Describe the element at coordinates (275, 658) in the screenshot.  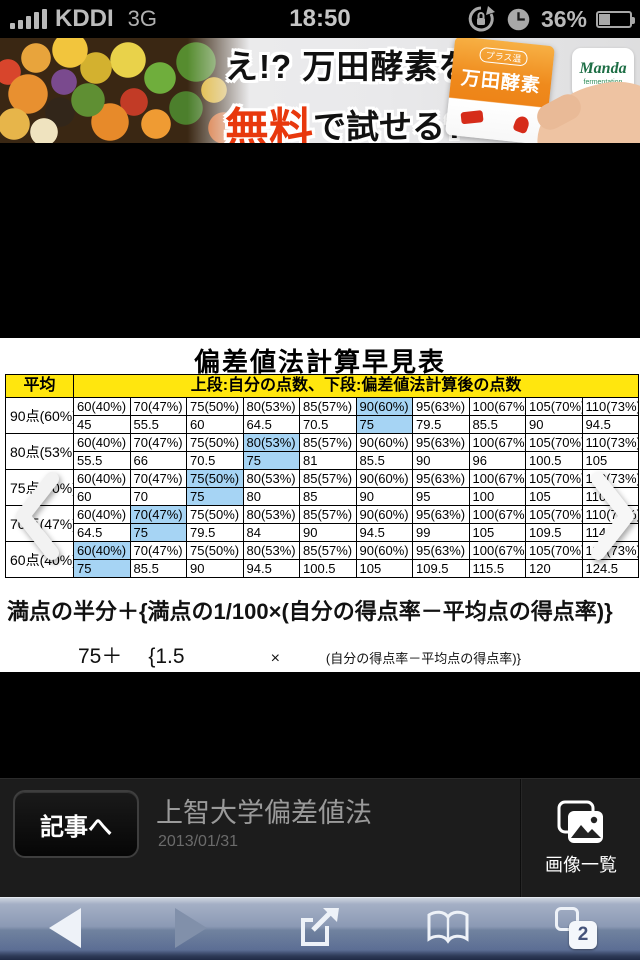
I see `formula-times: ×` at that location.